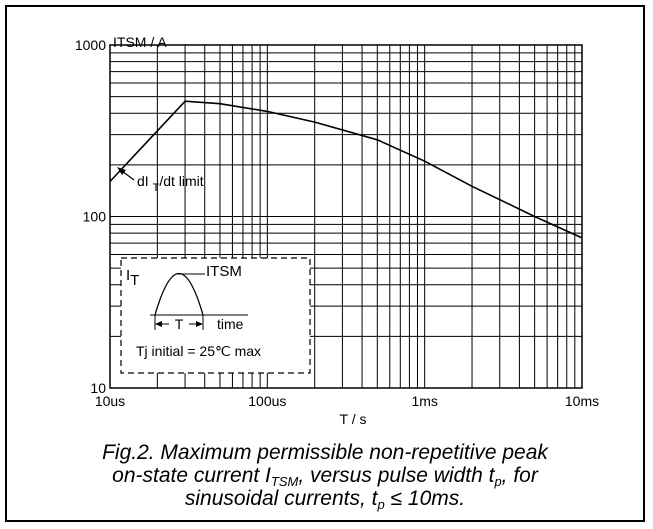 The image size is (653, 529). Describe the element at coordinates (230, 324) in the screenshot. I see `inset-time-label: time` at that location.